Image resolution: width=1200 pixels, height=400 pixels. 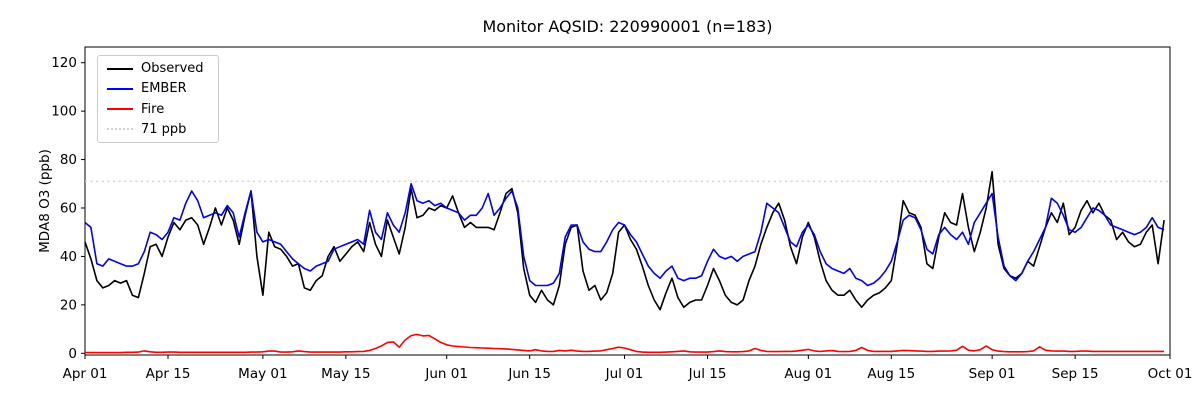 I want to click on legend-item: 71 ppb, so click(x=158, y=129).